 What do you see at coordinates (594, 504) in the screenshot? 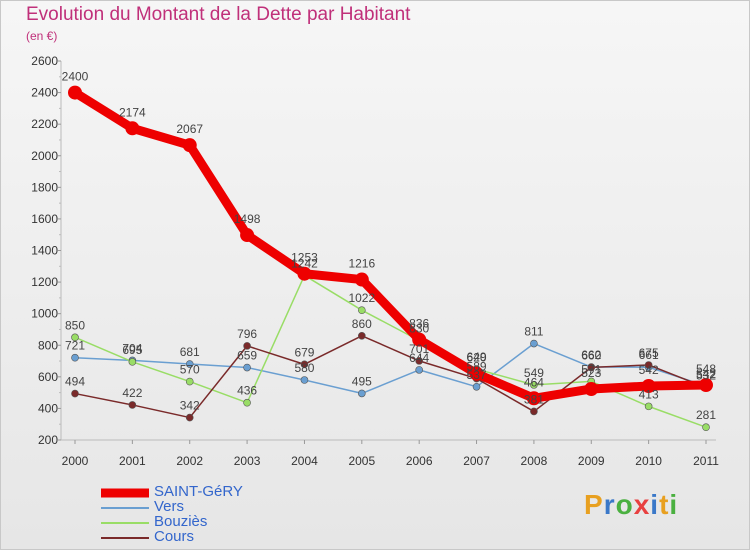
I see `logo-letter: P` at bounding box center [594, 504].